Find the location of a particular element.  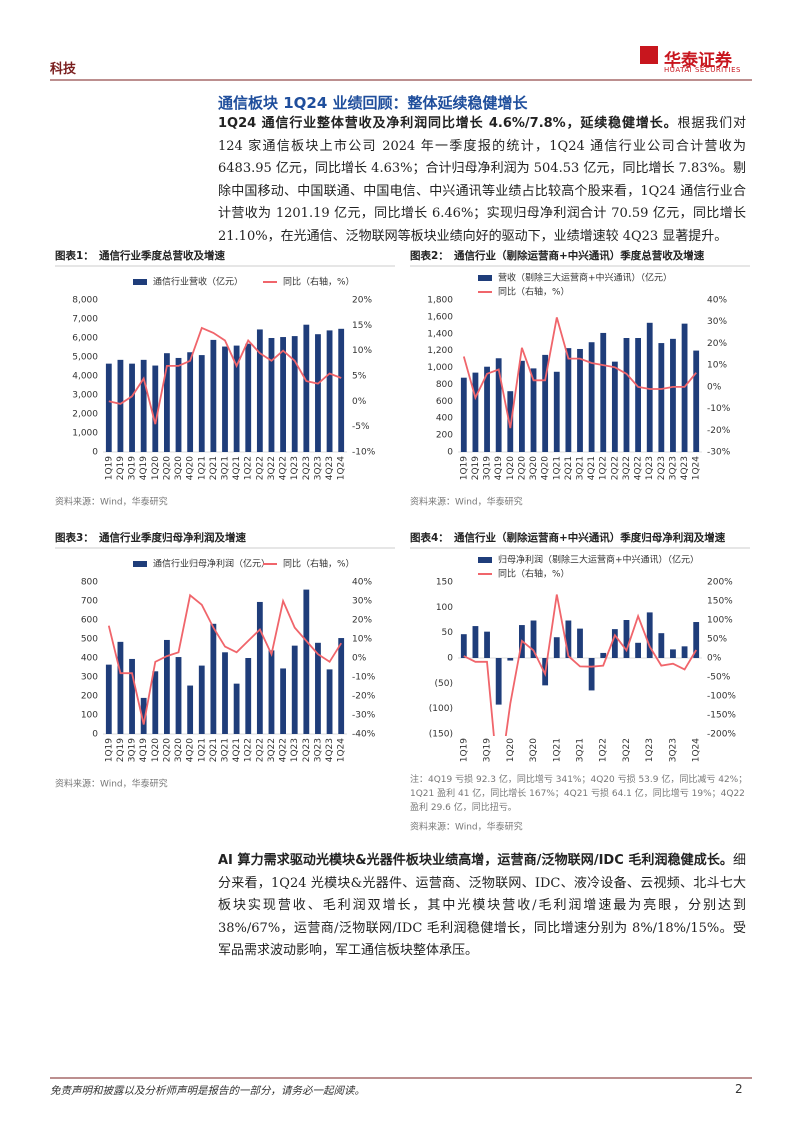

logo-en: HUATAI SECURITIES is located at coordinates (702, 70).